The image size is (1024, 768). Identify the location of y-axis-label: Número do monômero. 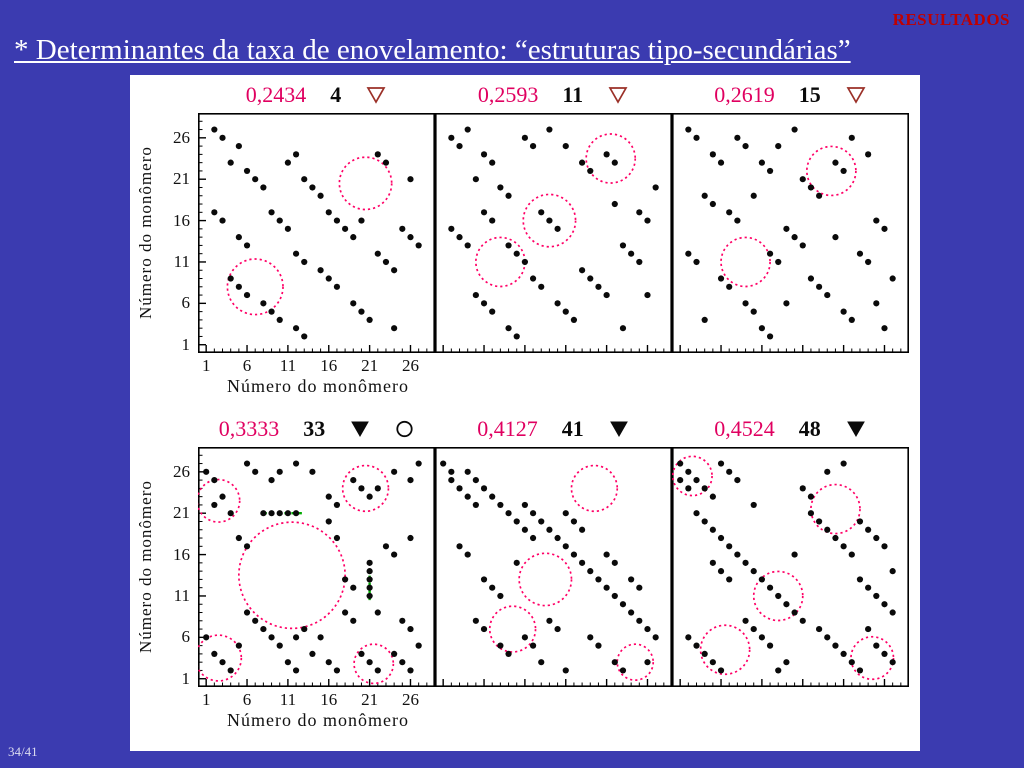
(145, 567).